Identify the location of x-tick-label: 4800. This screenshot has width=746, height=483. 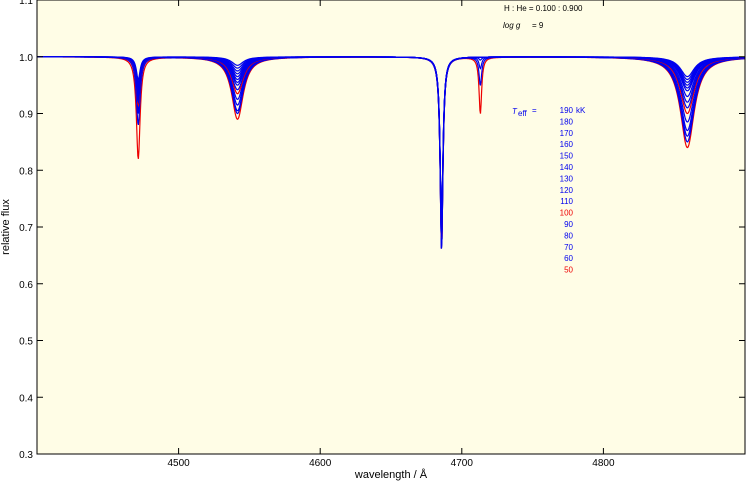
(603, 463).